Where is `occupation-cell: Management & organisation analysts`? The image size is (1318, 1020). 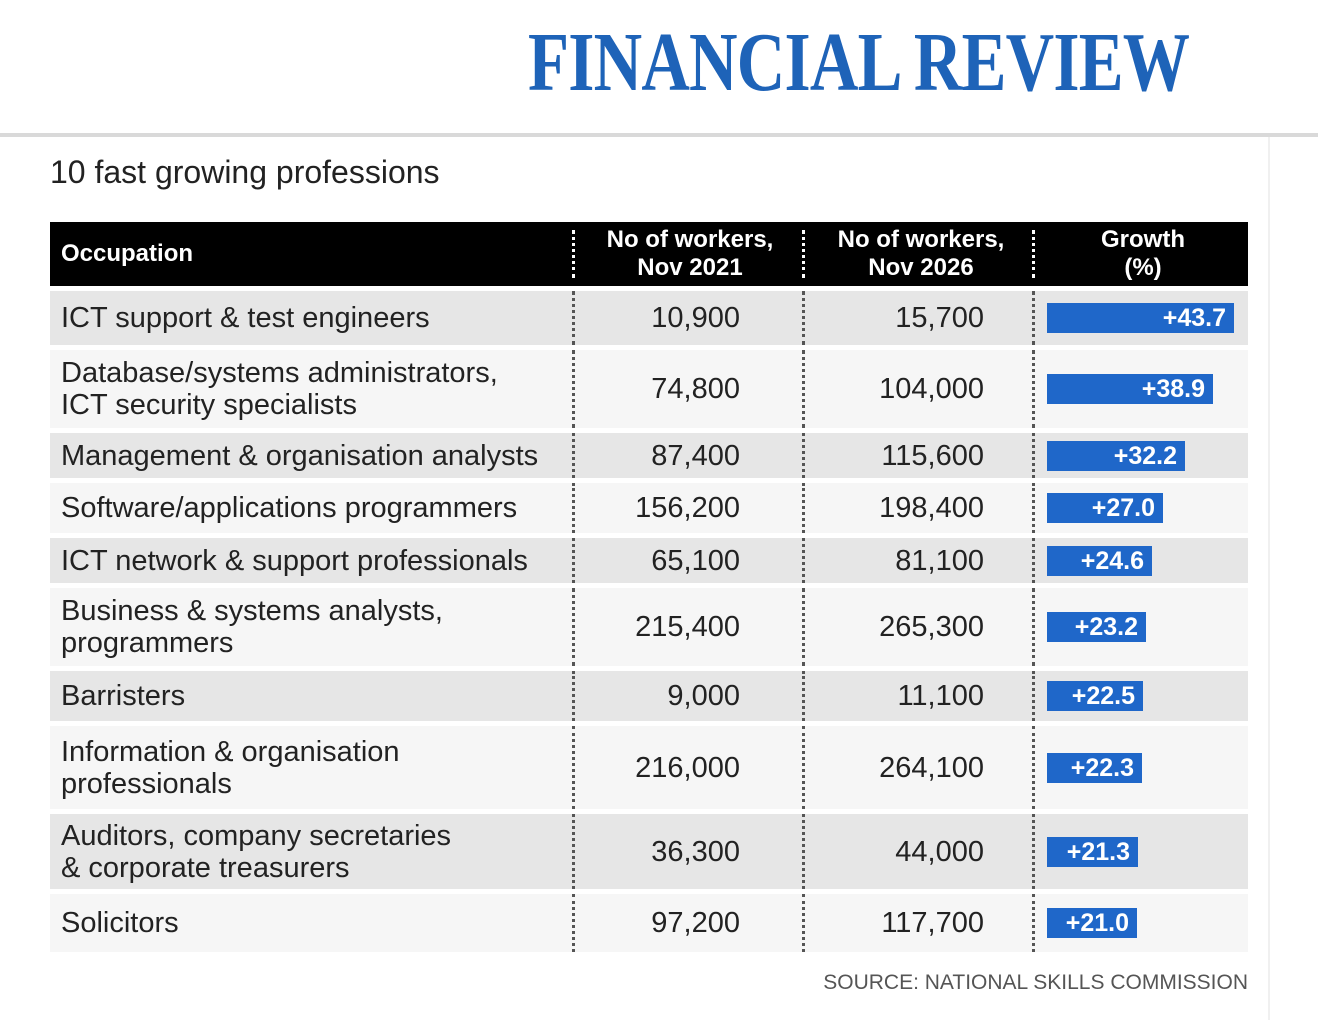 occupation-cell: Management & organisation analysts is located at coordinates (317, 455).